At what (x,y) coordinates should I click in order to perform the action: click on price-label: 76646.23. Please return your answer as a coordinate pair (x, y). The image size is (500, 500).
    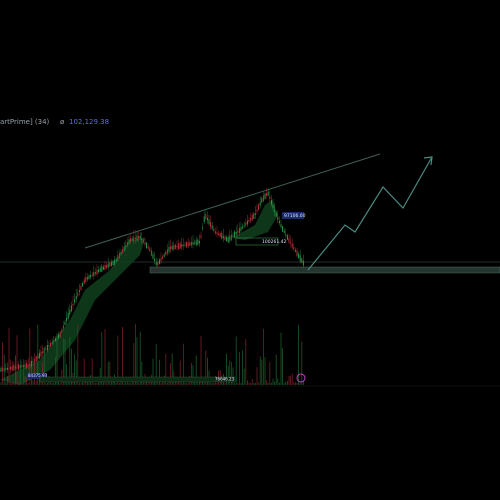
    Looking at the image, I should click on (225, 379).